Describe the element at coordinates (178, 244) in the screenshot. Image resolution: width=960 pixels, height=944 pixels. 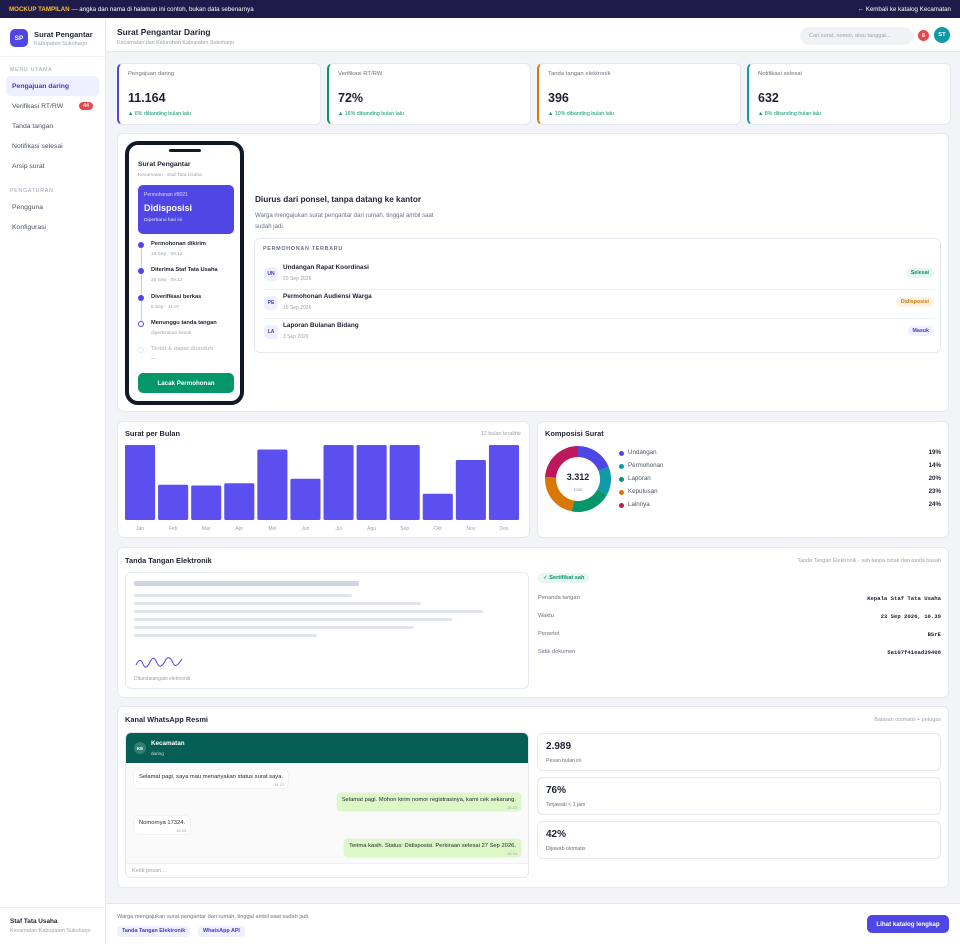
I see `step-title: Permohonan dikirim` at that location.